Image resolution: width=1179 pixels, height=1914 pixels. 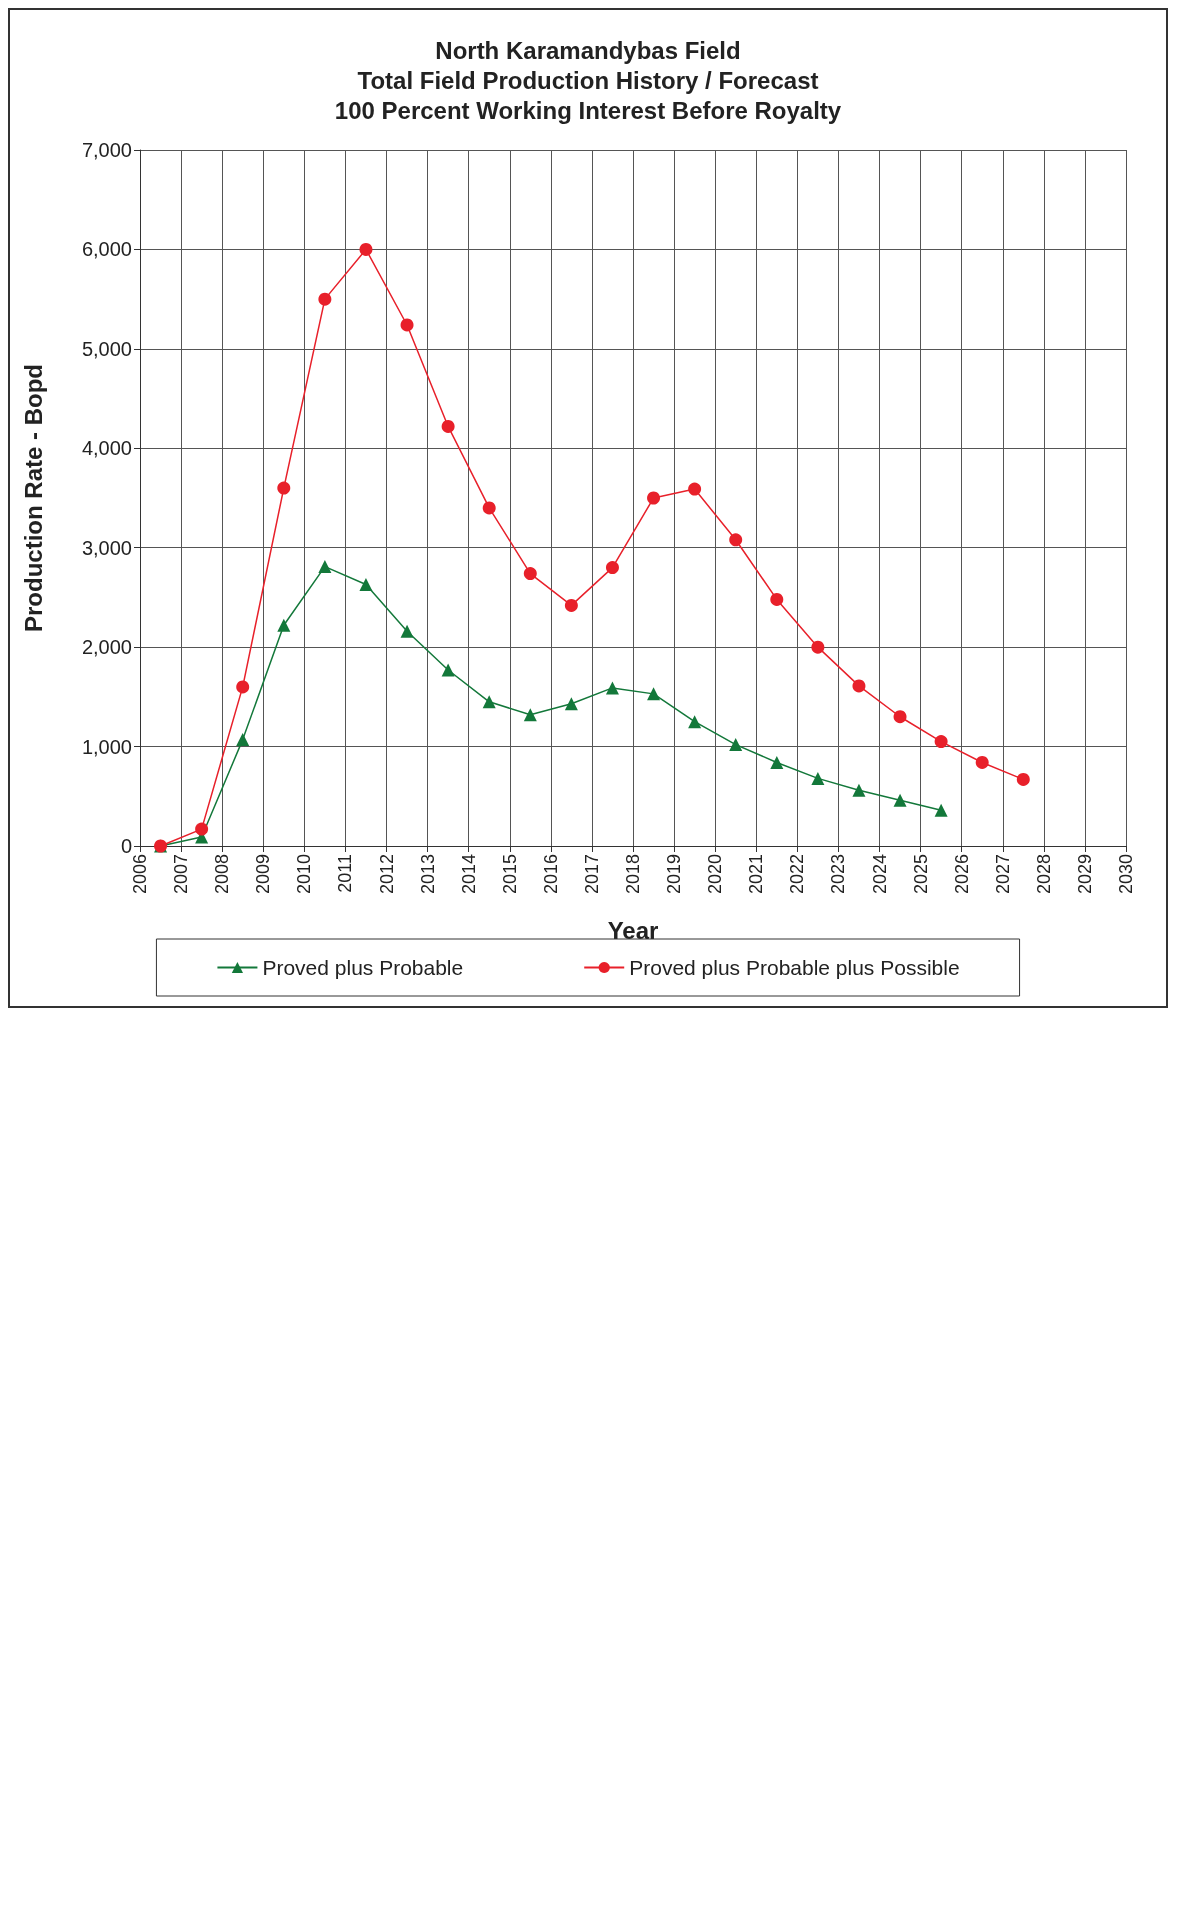 I want to click on x-tick-label: 2007, so click(x=181, y=874).